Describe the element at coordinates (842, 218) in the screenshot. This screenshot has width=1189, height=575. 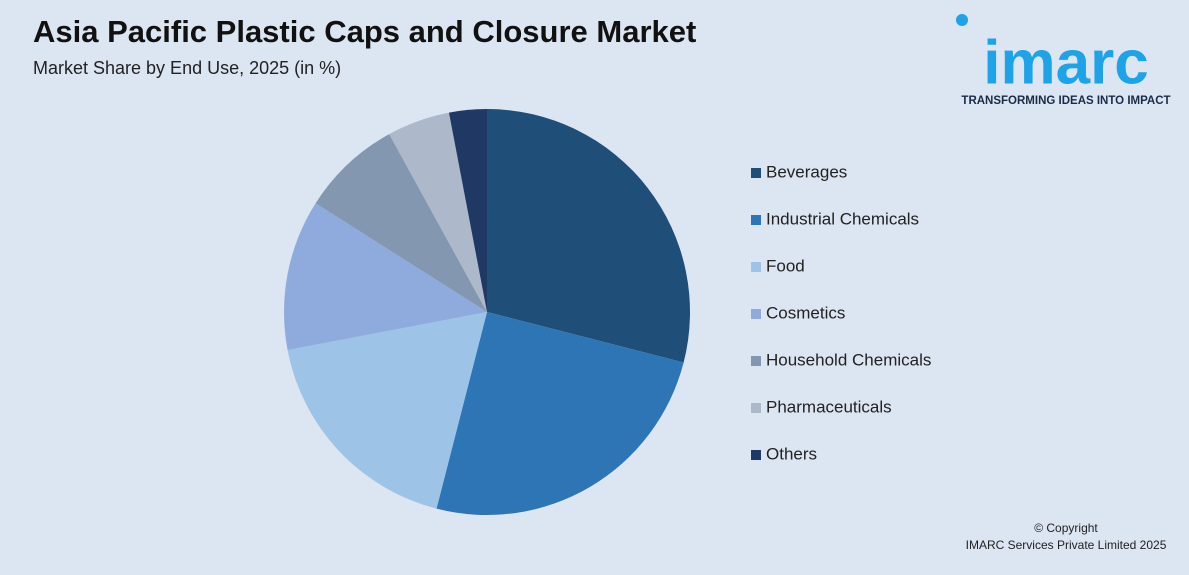
I see `legend-label: Industrial Chemicals` at that location.